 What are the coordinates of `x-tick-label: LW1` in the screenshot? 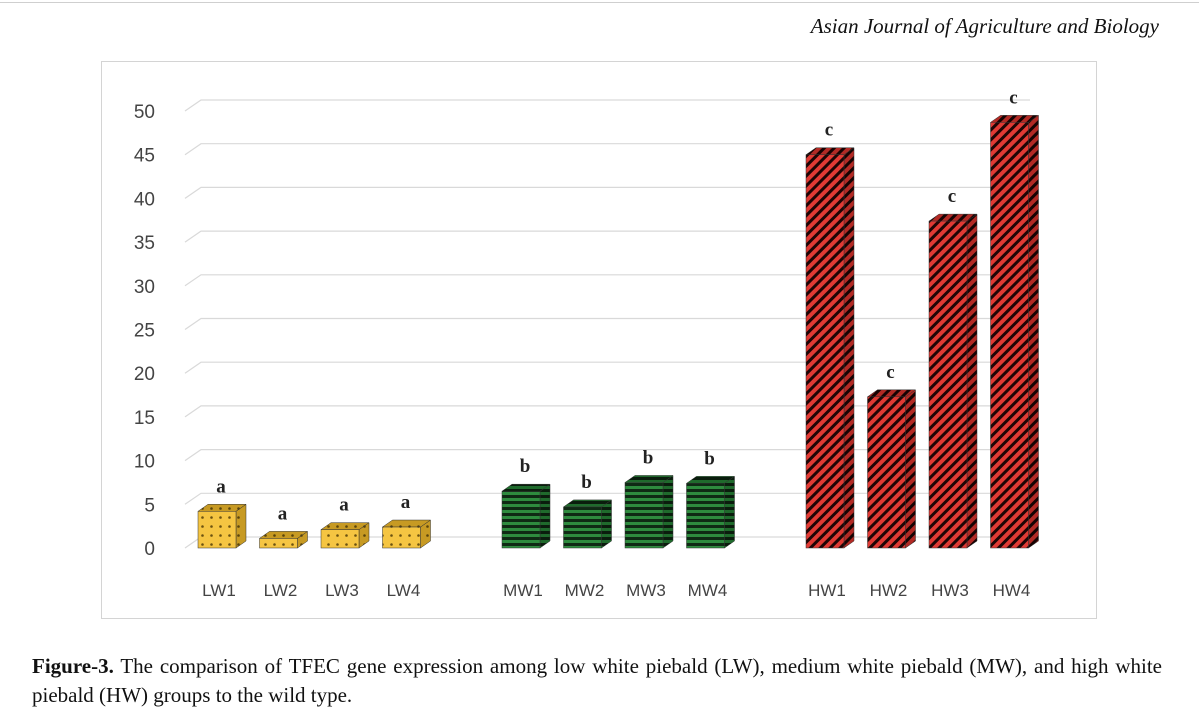 It's located at (219, 590).